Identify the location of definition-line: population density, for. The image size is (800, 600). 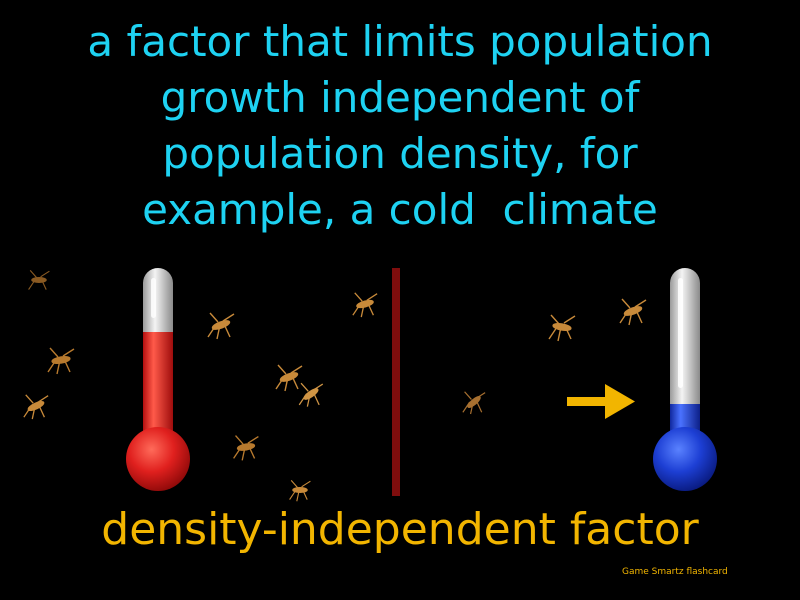
(400, 153).